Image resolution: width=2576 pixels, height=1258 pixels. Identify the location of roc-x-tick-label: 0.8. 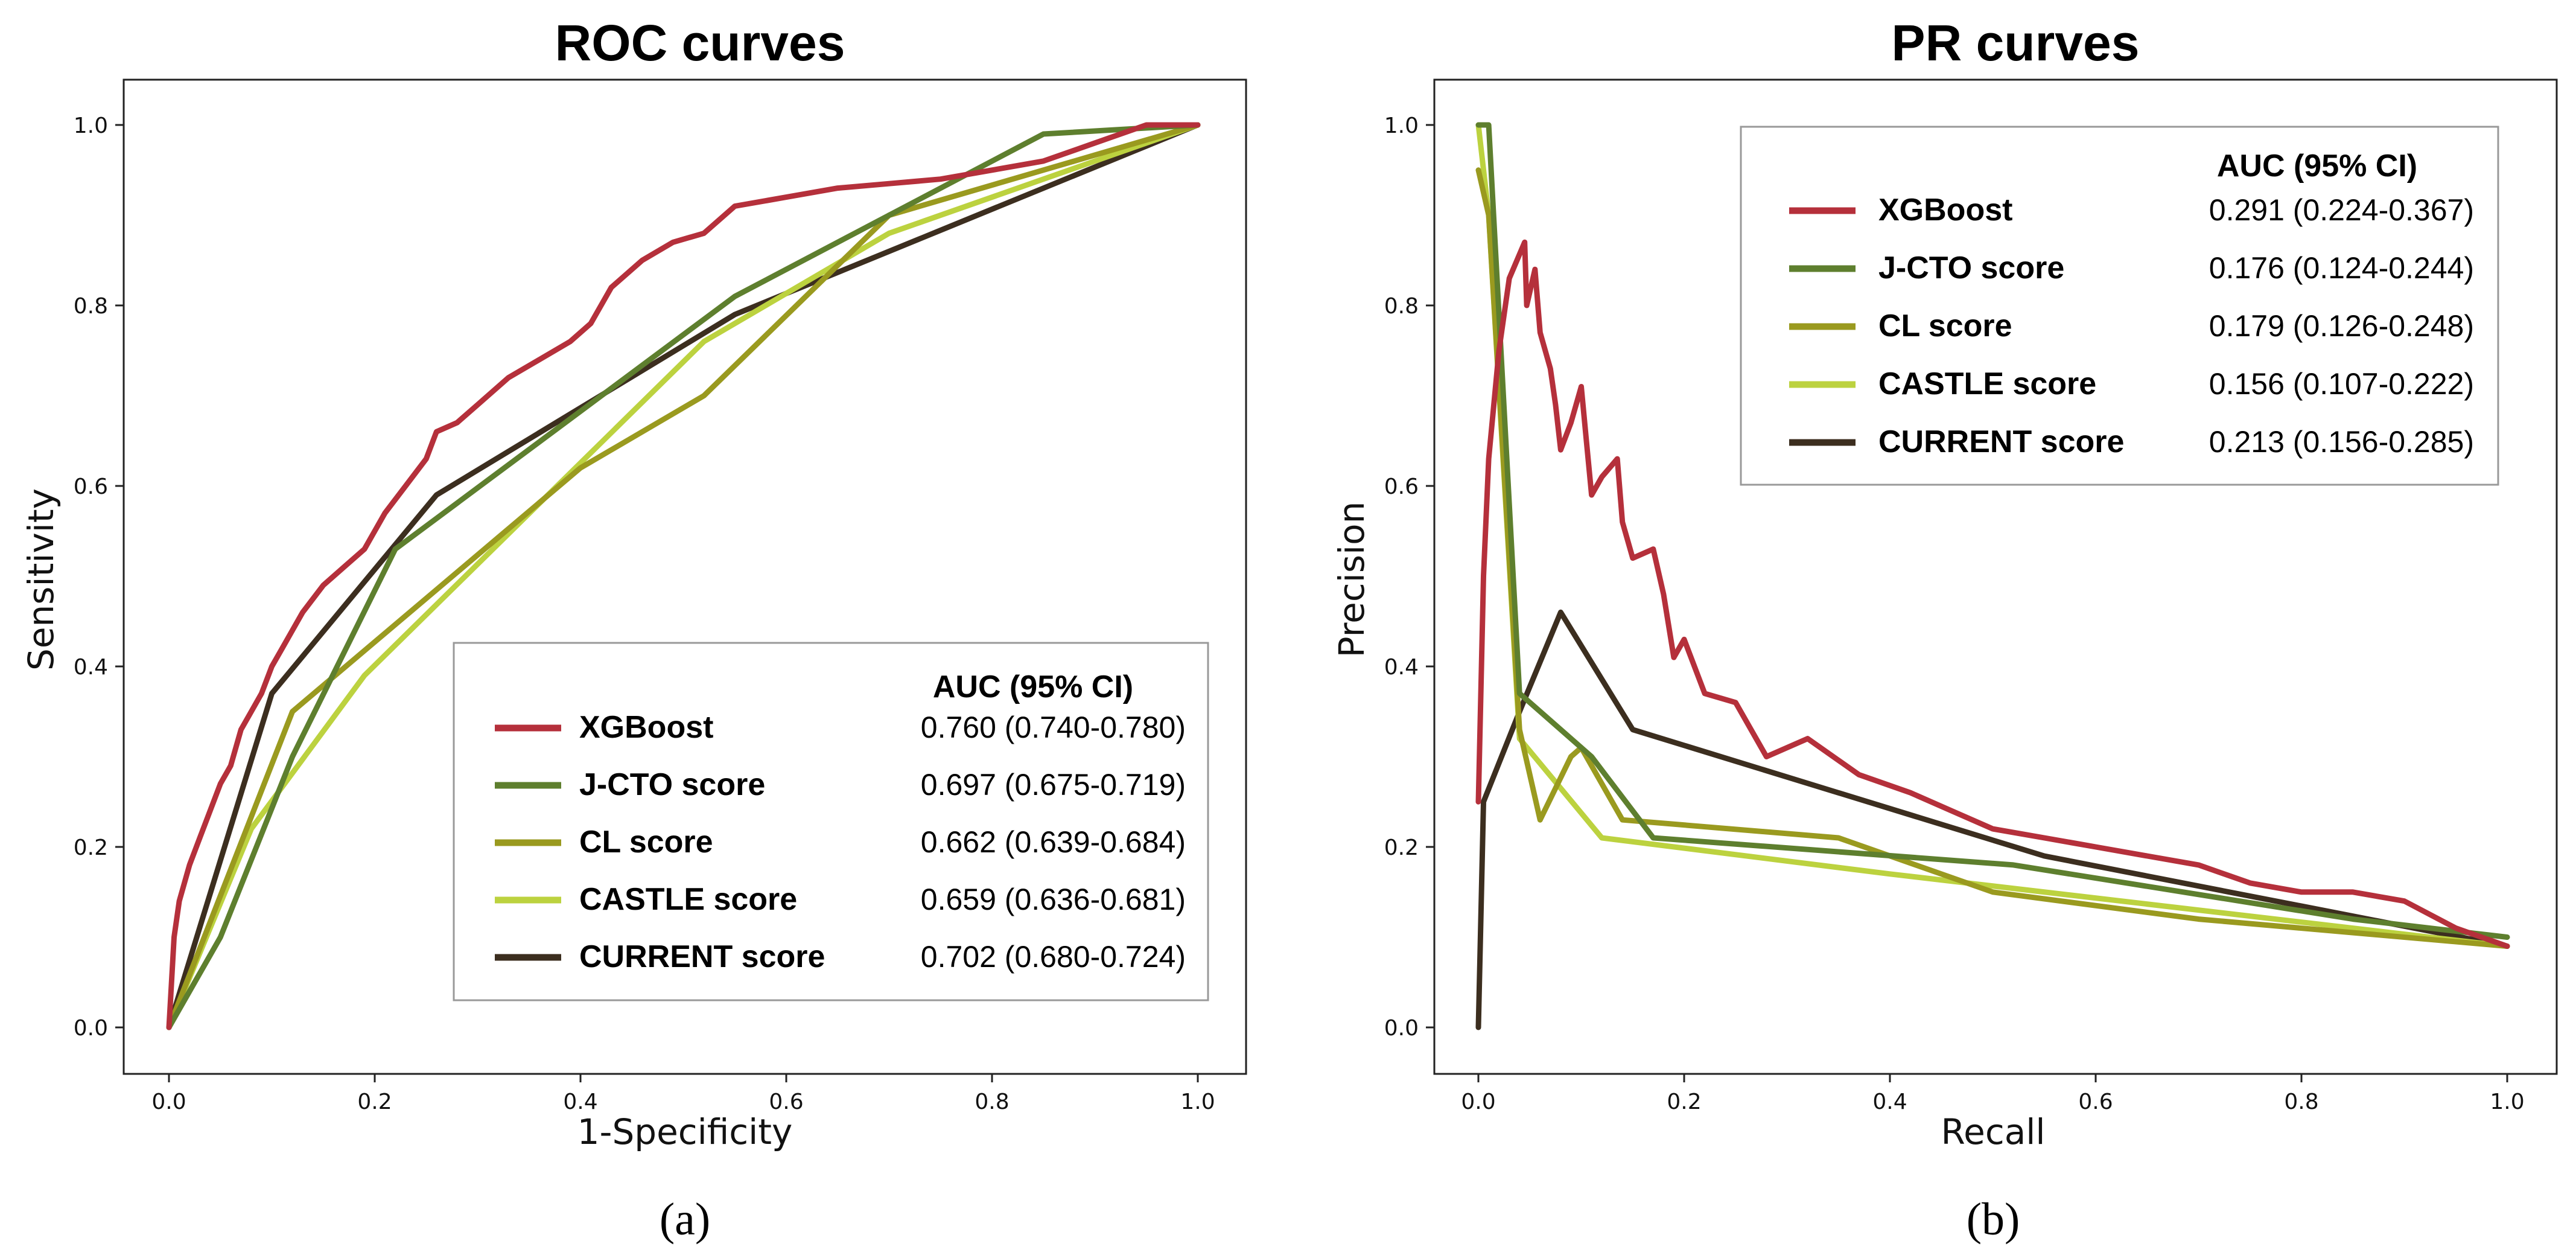
(992, 1102).